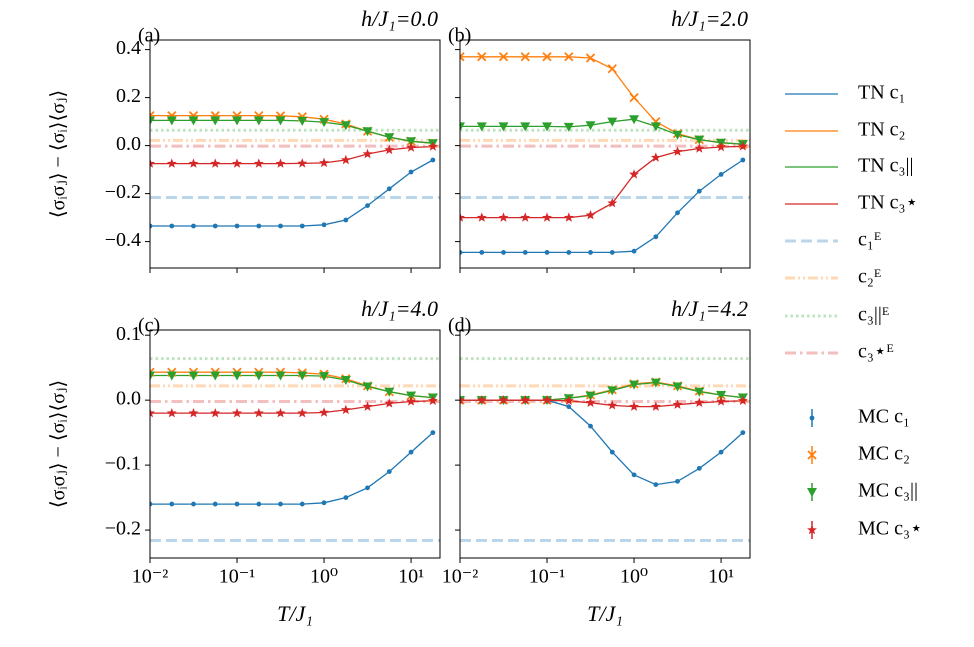  Describe the element at coordinates (128, 334) in the screenshot. I see `y-tick-label: 0.1` at that location.